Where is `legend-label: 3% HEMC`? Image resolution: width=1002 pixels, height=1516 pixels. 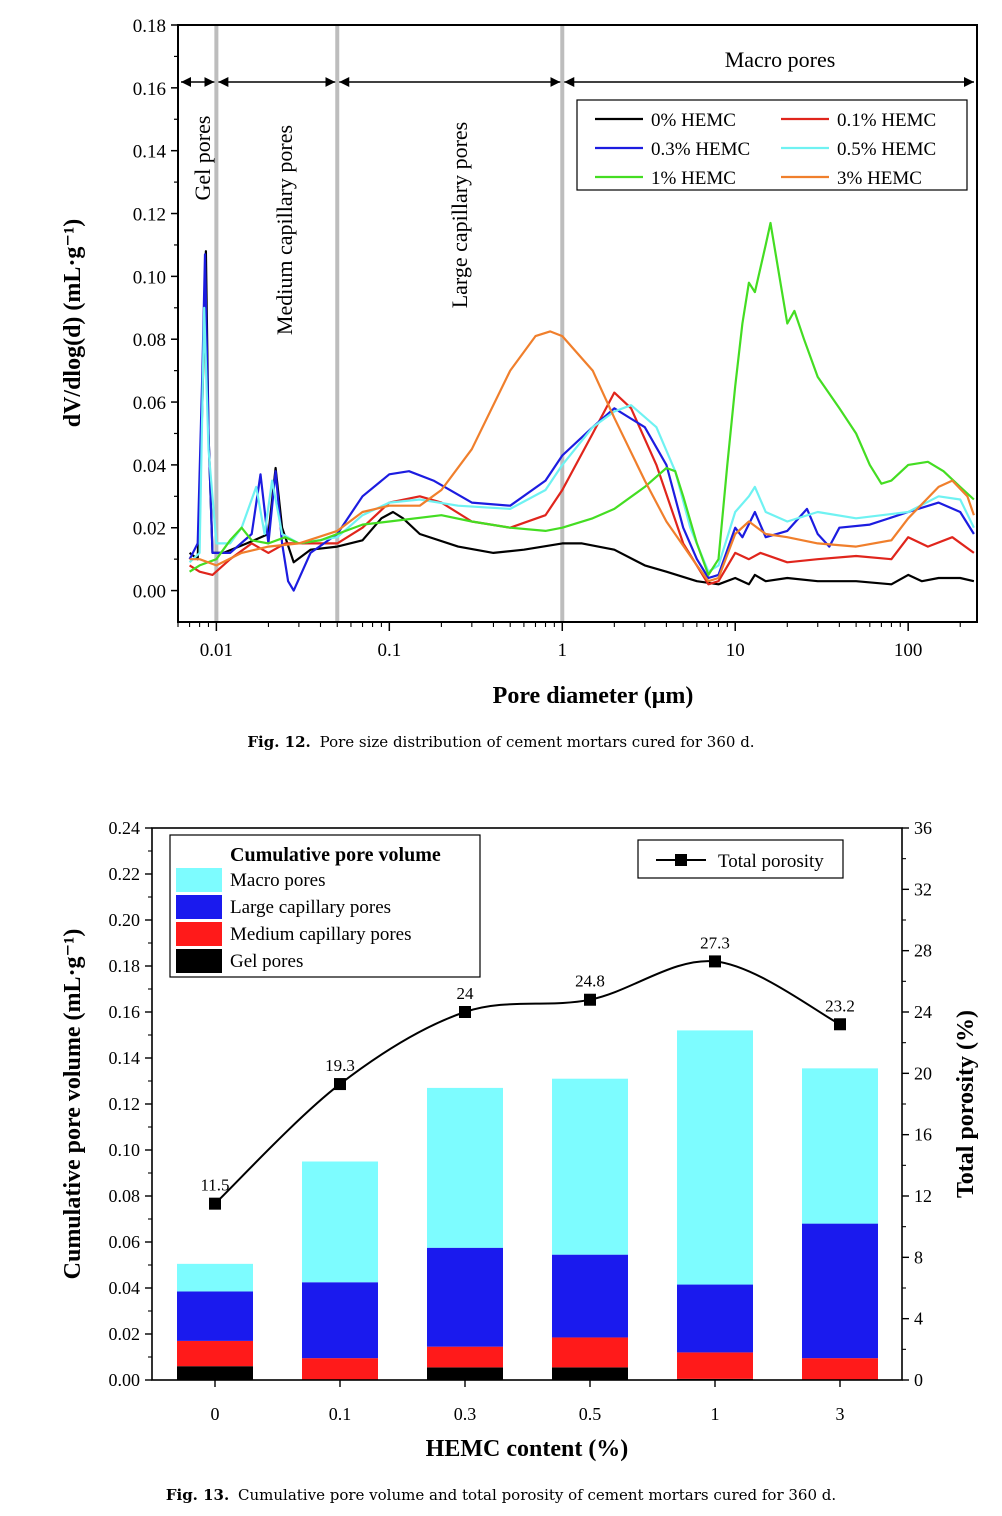
legend-label: 3% HEMC is located at coordinates (879, 178).